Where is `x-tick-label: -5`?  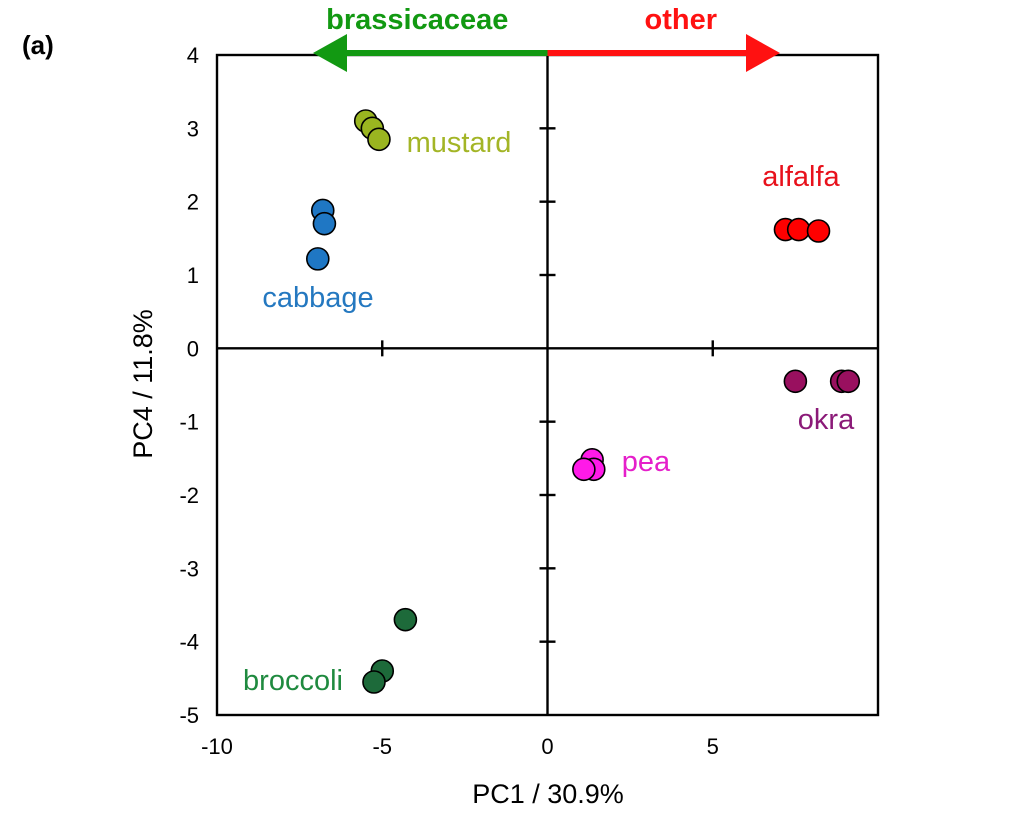
x-tick-label: -5 is located at coordinates (382, 746).